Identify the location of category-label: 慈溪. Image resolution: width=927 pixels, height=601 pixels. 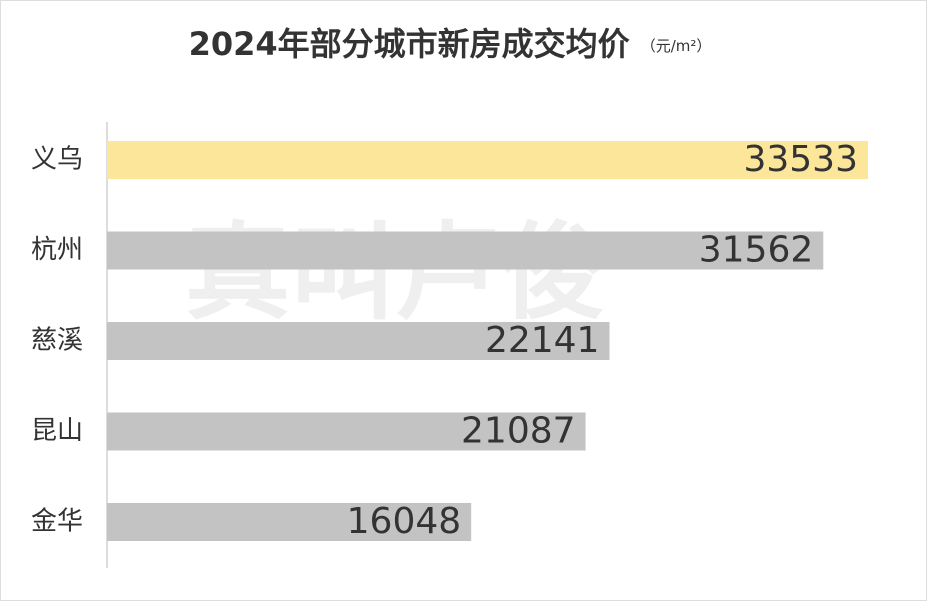
(57, 341).